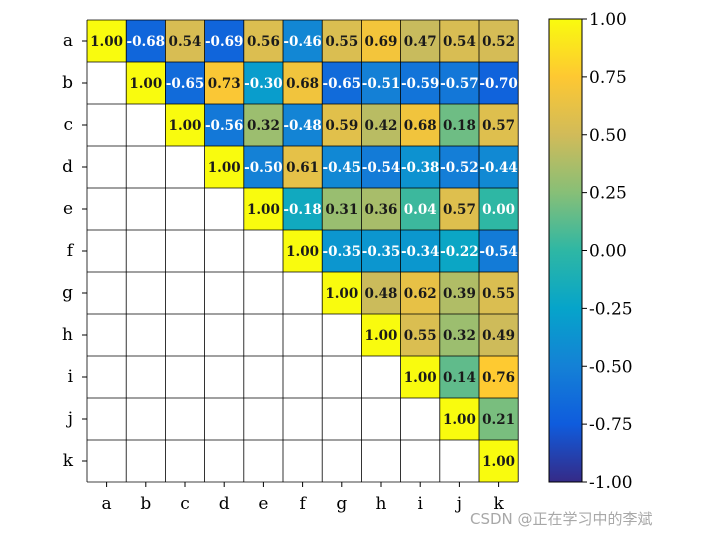 Image resolution: width=715 pixels, height=537 pixels. Describe the element at coordinates (381, 504) in the screenshot. I see `x-tick-label: h` at that location.